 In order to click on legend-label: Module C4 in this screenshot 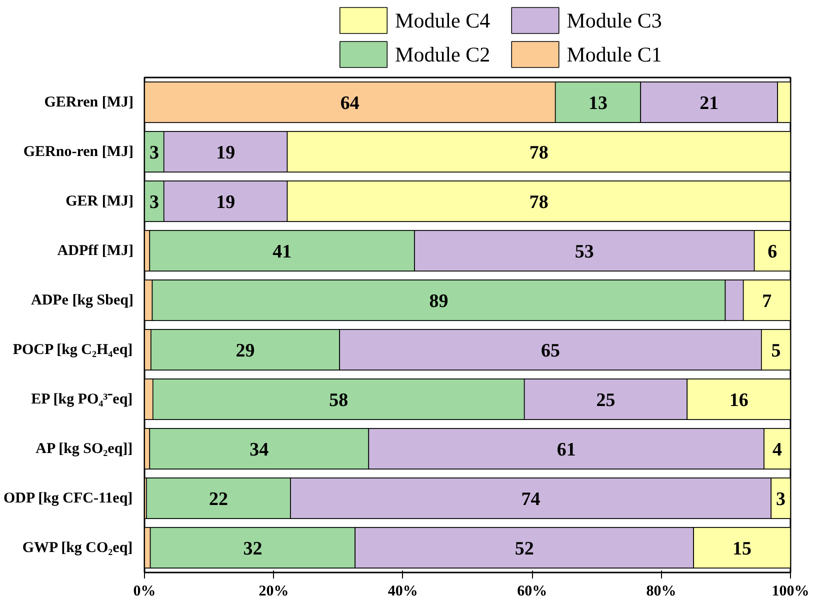, I will do `click(443, 20)`.